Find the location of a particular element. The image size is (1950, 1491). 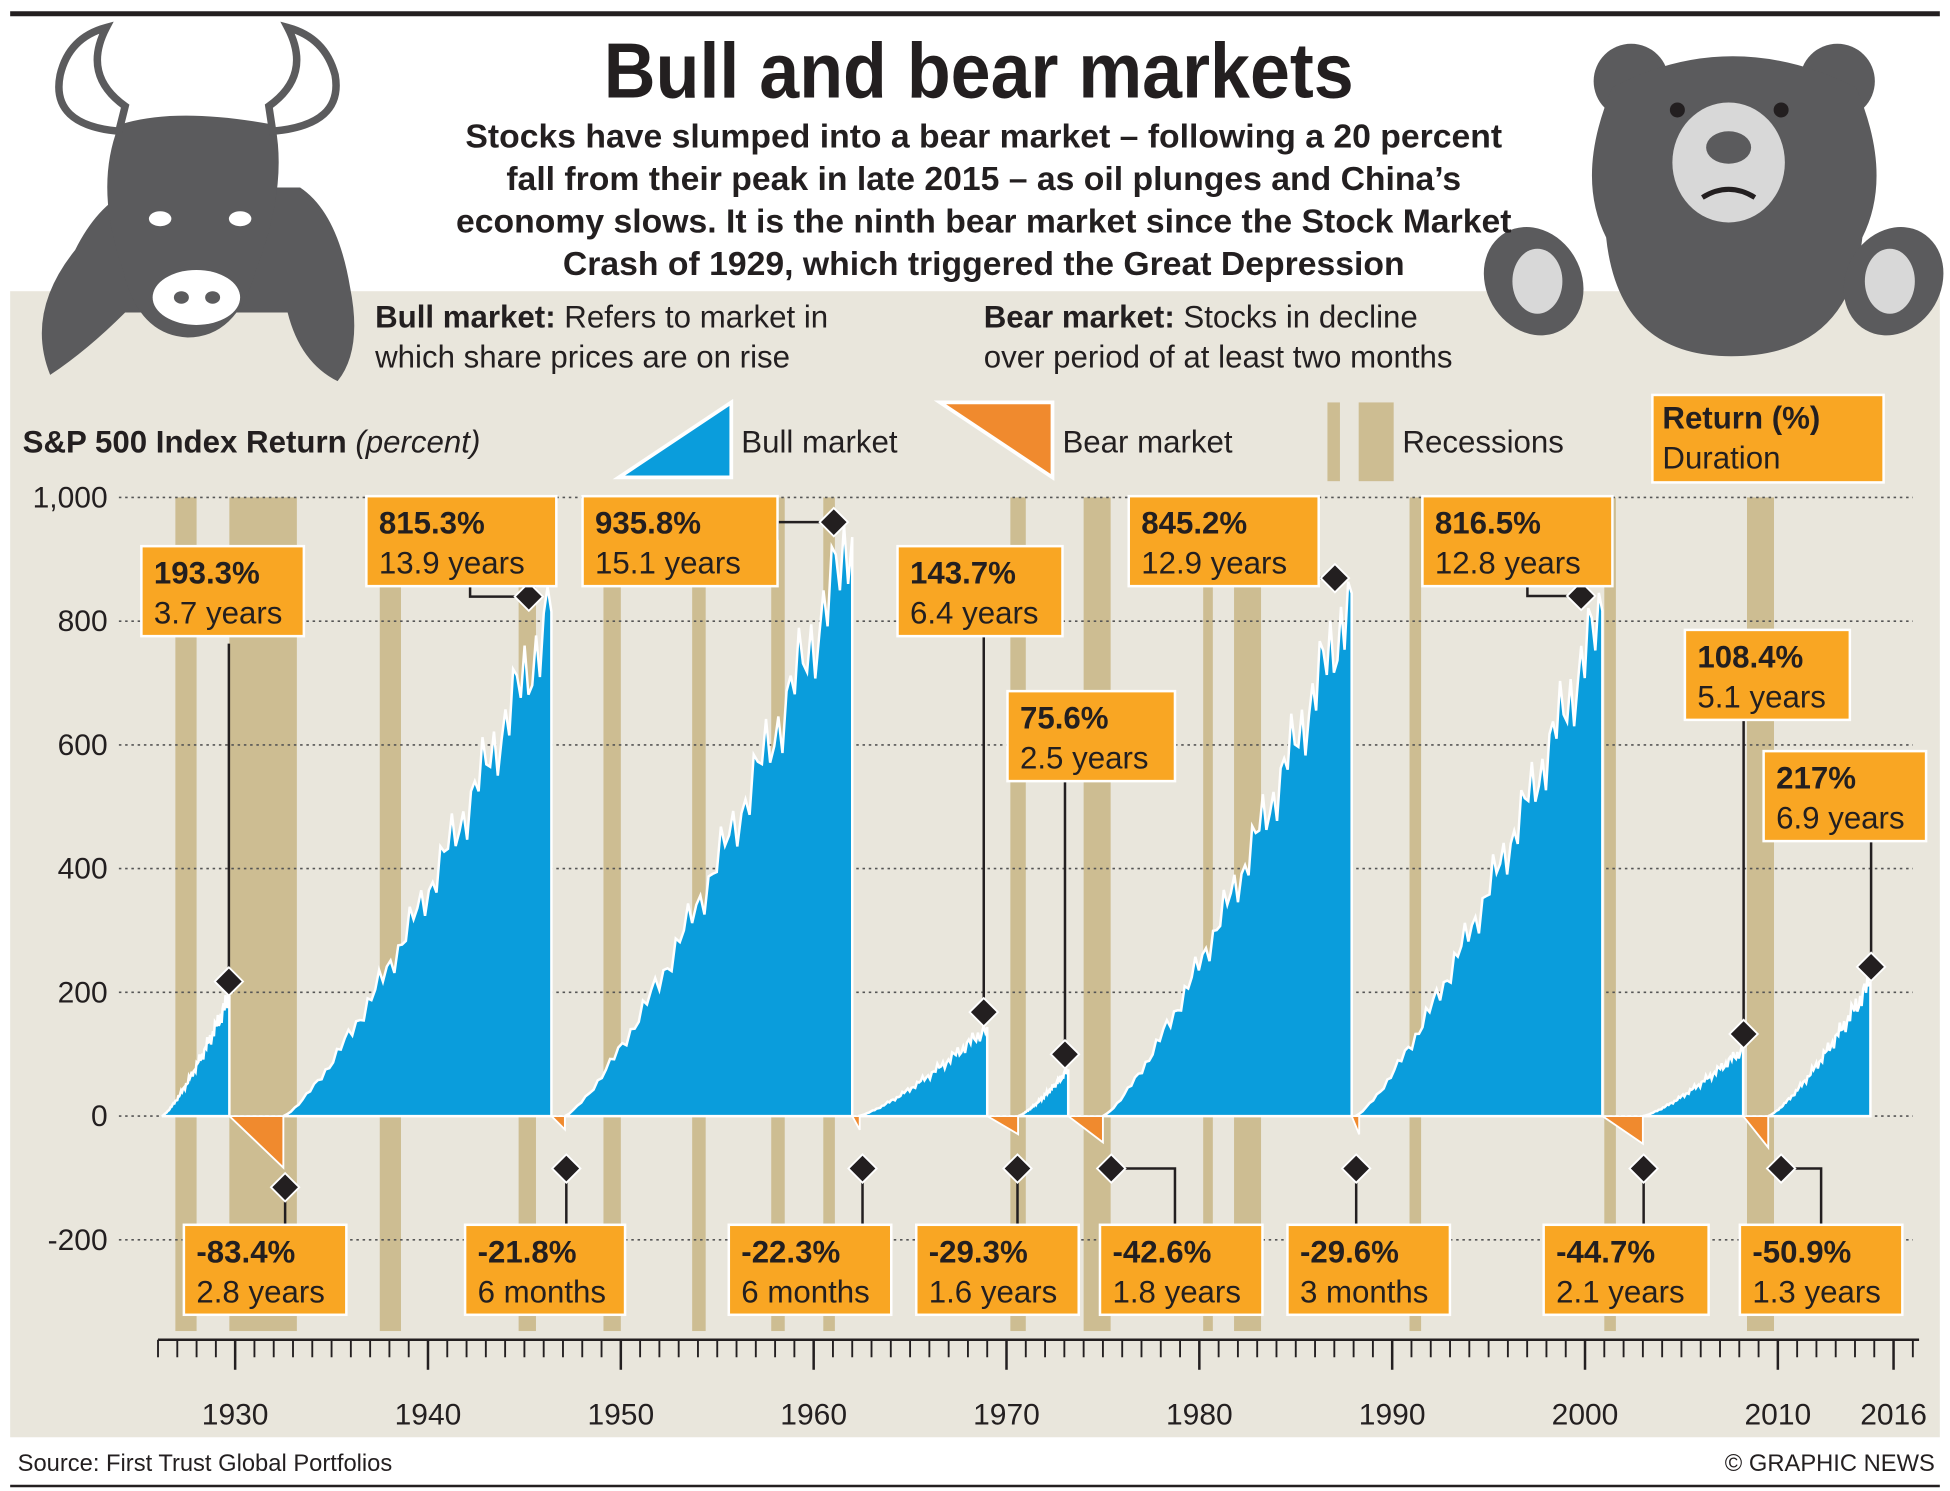

x-tick-label: 1970 is located at coordinates (1006, 1415).